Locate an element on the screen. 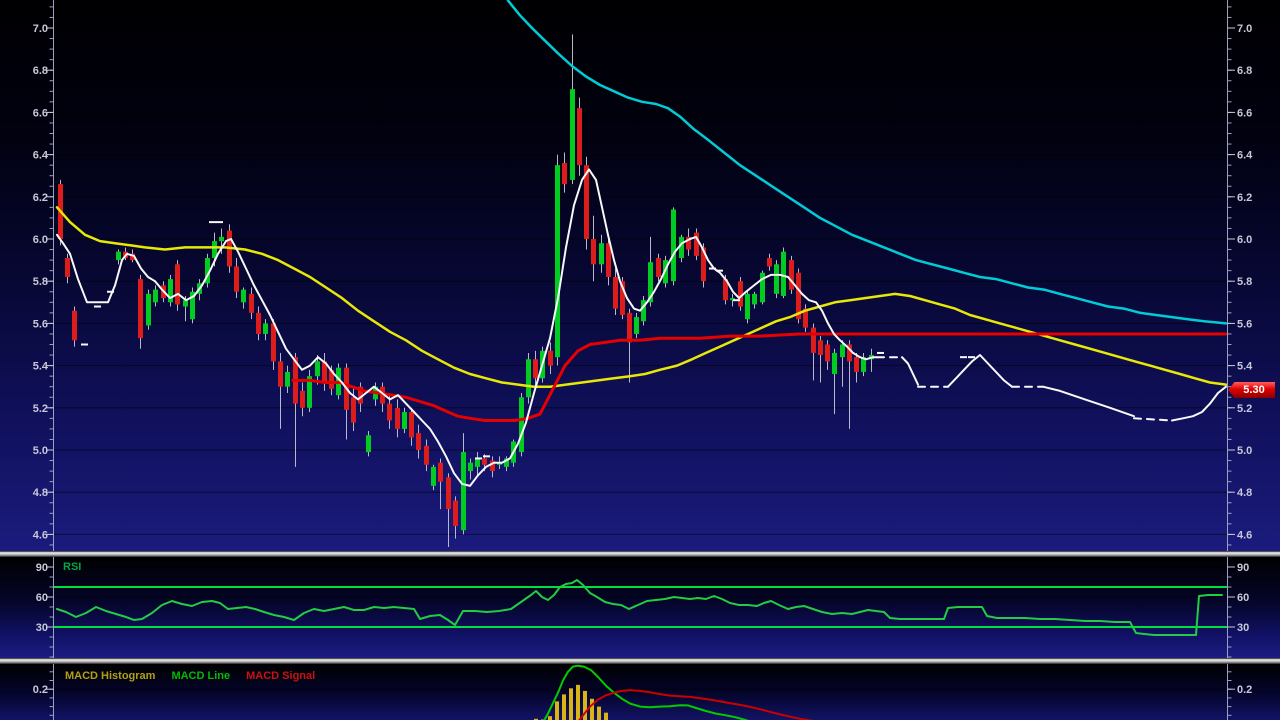 The height and width of the screenshot is (720, 1280). rsi-panel: 90 90 60 60 30 30 is located at coordinates (640, 607).